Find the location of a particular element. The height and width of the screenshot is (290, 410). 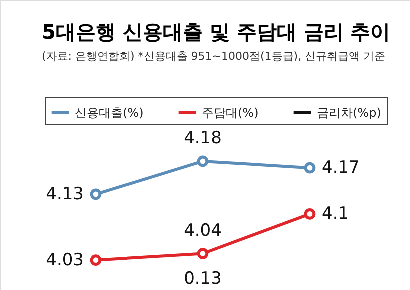

text: 5대은행 신용대출 및 주담대 금리 추이 is located at coordinates (216, 32).